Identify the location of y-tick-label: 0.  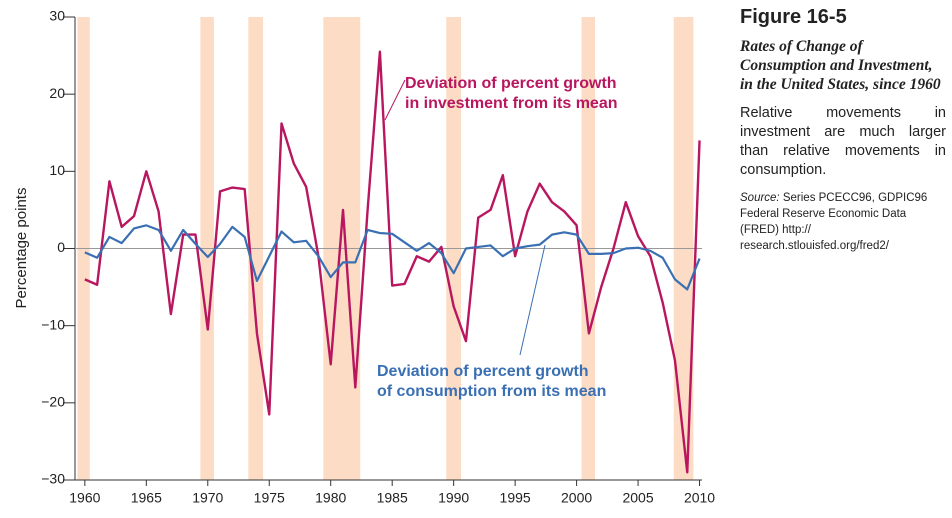
(61, 247).